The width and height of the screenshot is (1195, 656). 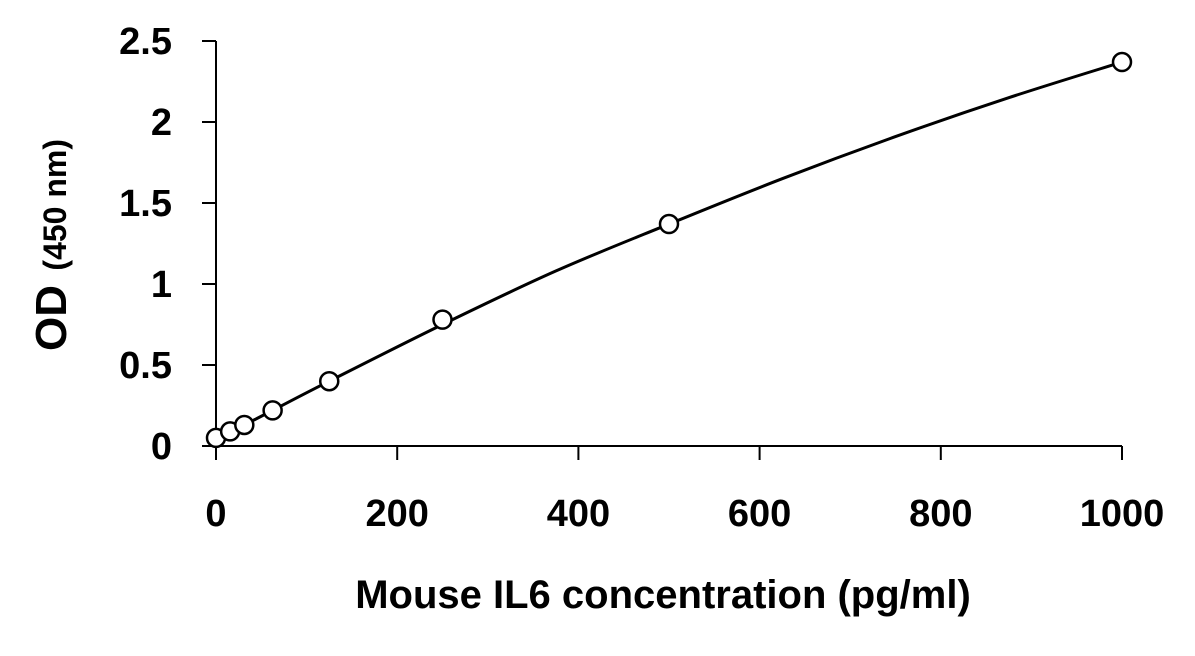 I want to click on y-tick-label: 1, so click(x=161, y=285).